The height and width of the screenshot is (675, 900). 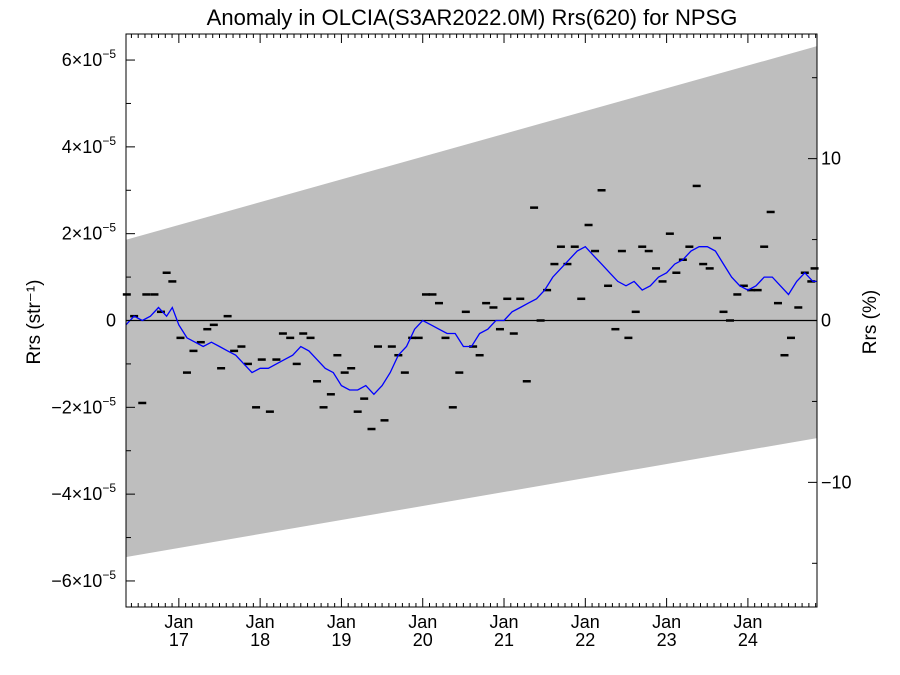 What do you see at coordinates (83, 405) in the screenshot?
I see `left-y-tick-label: −2×10⁻⁵` at bounding box center [83, 405].